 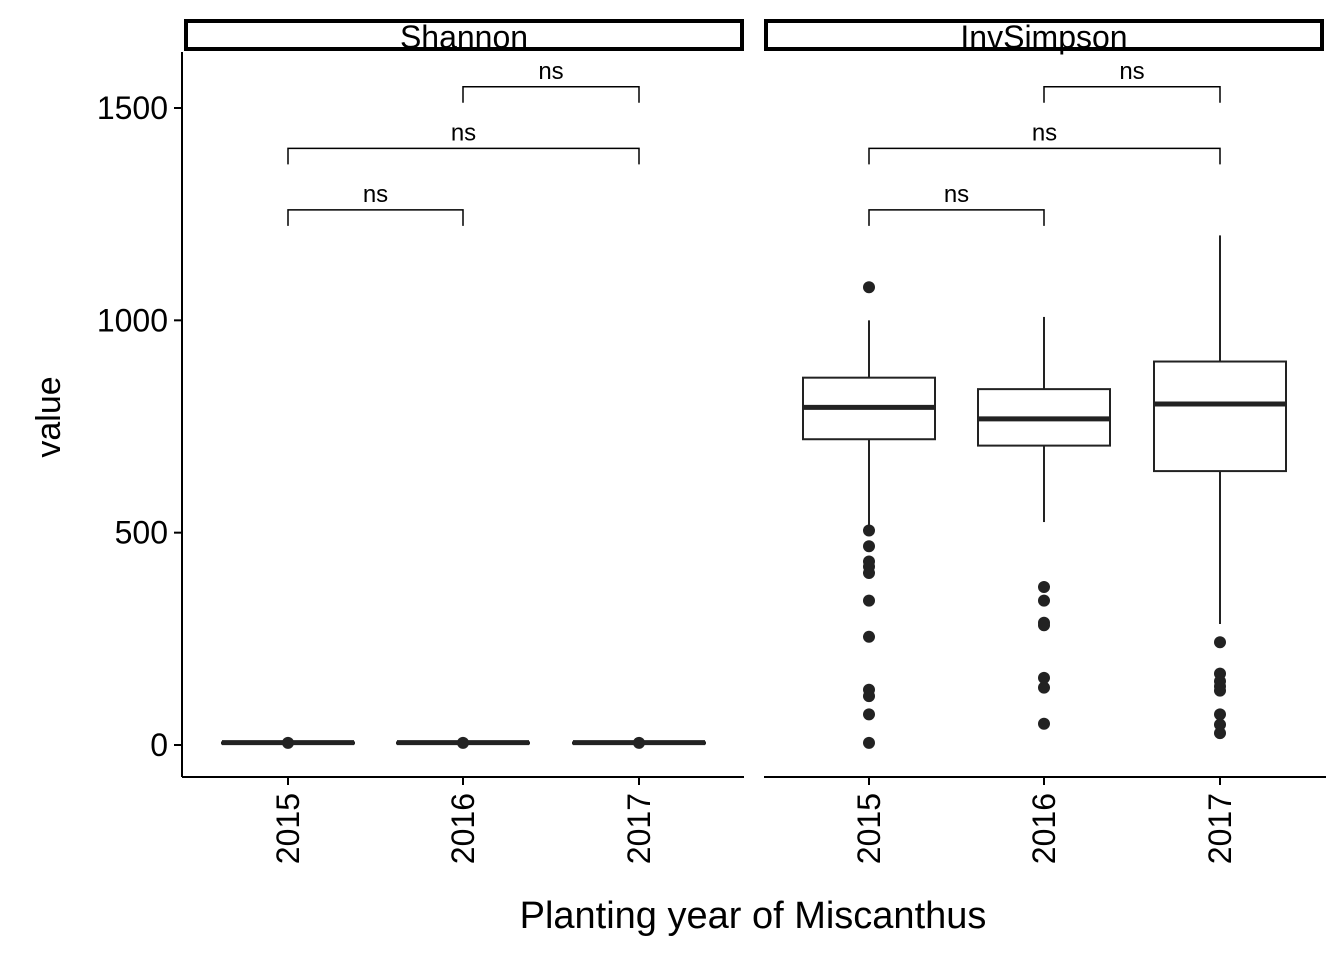 What do you see at coordinates (49, 416) in the screenshot?
I see `y-axis-title: value` at bounding box center [49, 416].